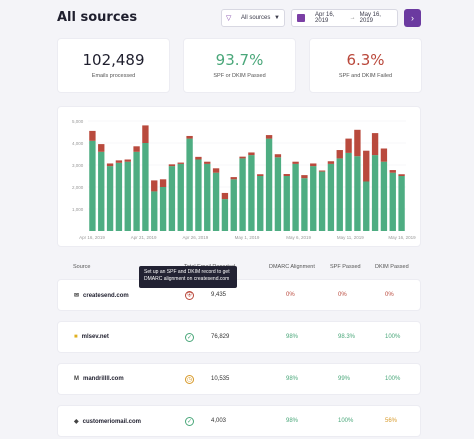 The width and height of the screenshot is (474, 439). What do you see at coordinates (365, 60) in the screenshot?
I see `stat-value: 6.3%` at bounding box center [365, 60].